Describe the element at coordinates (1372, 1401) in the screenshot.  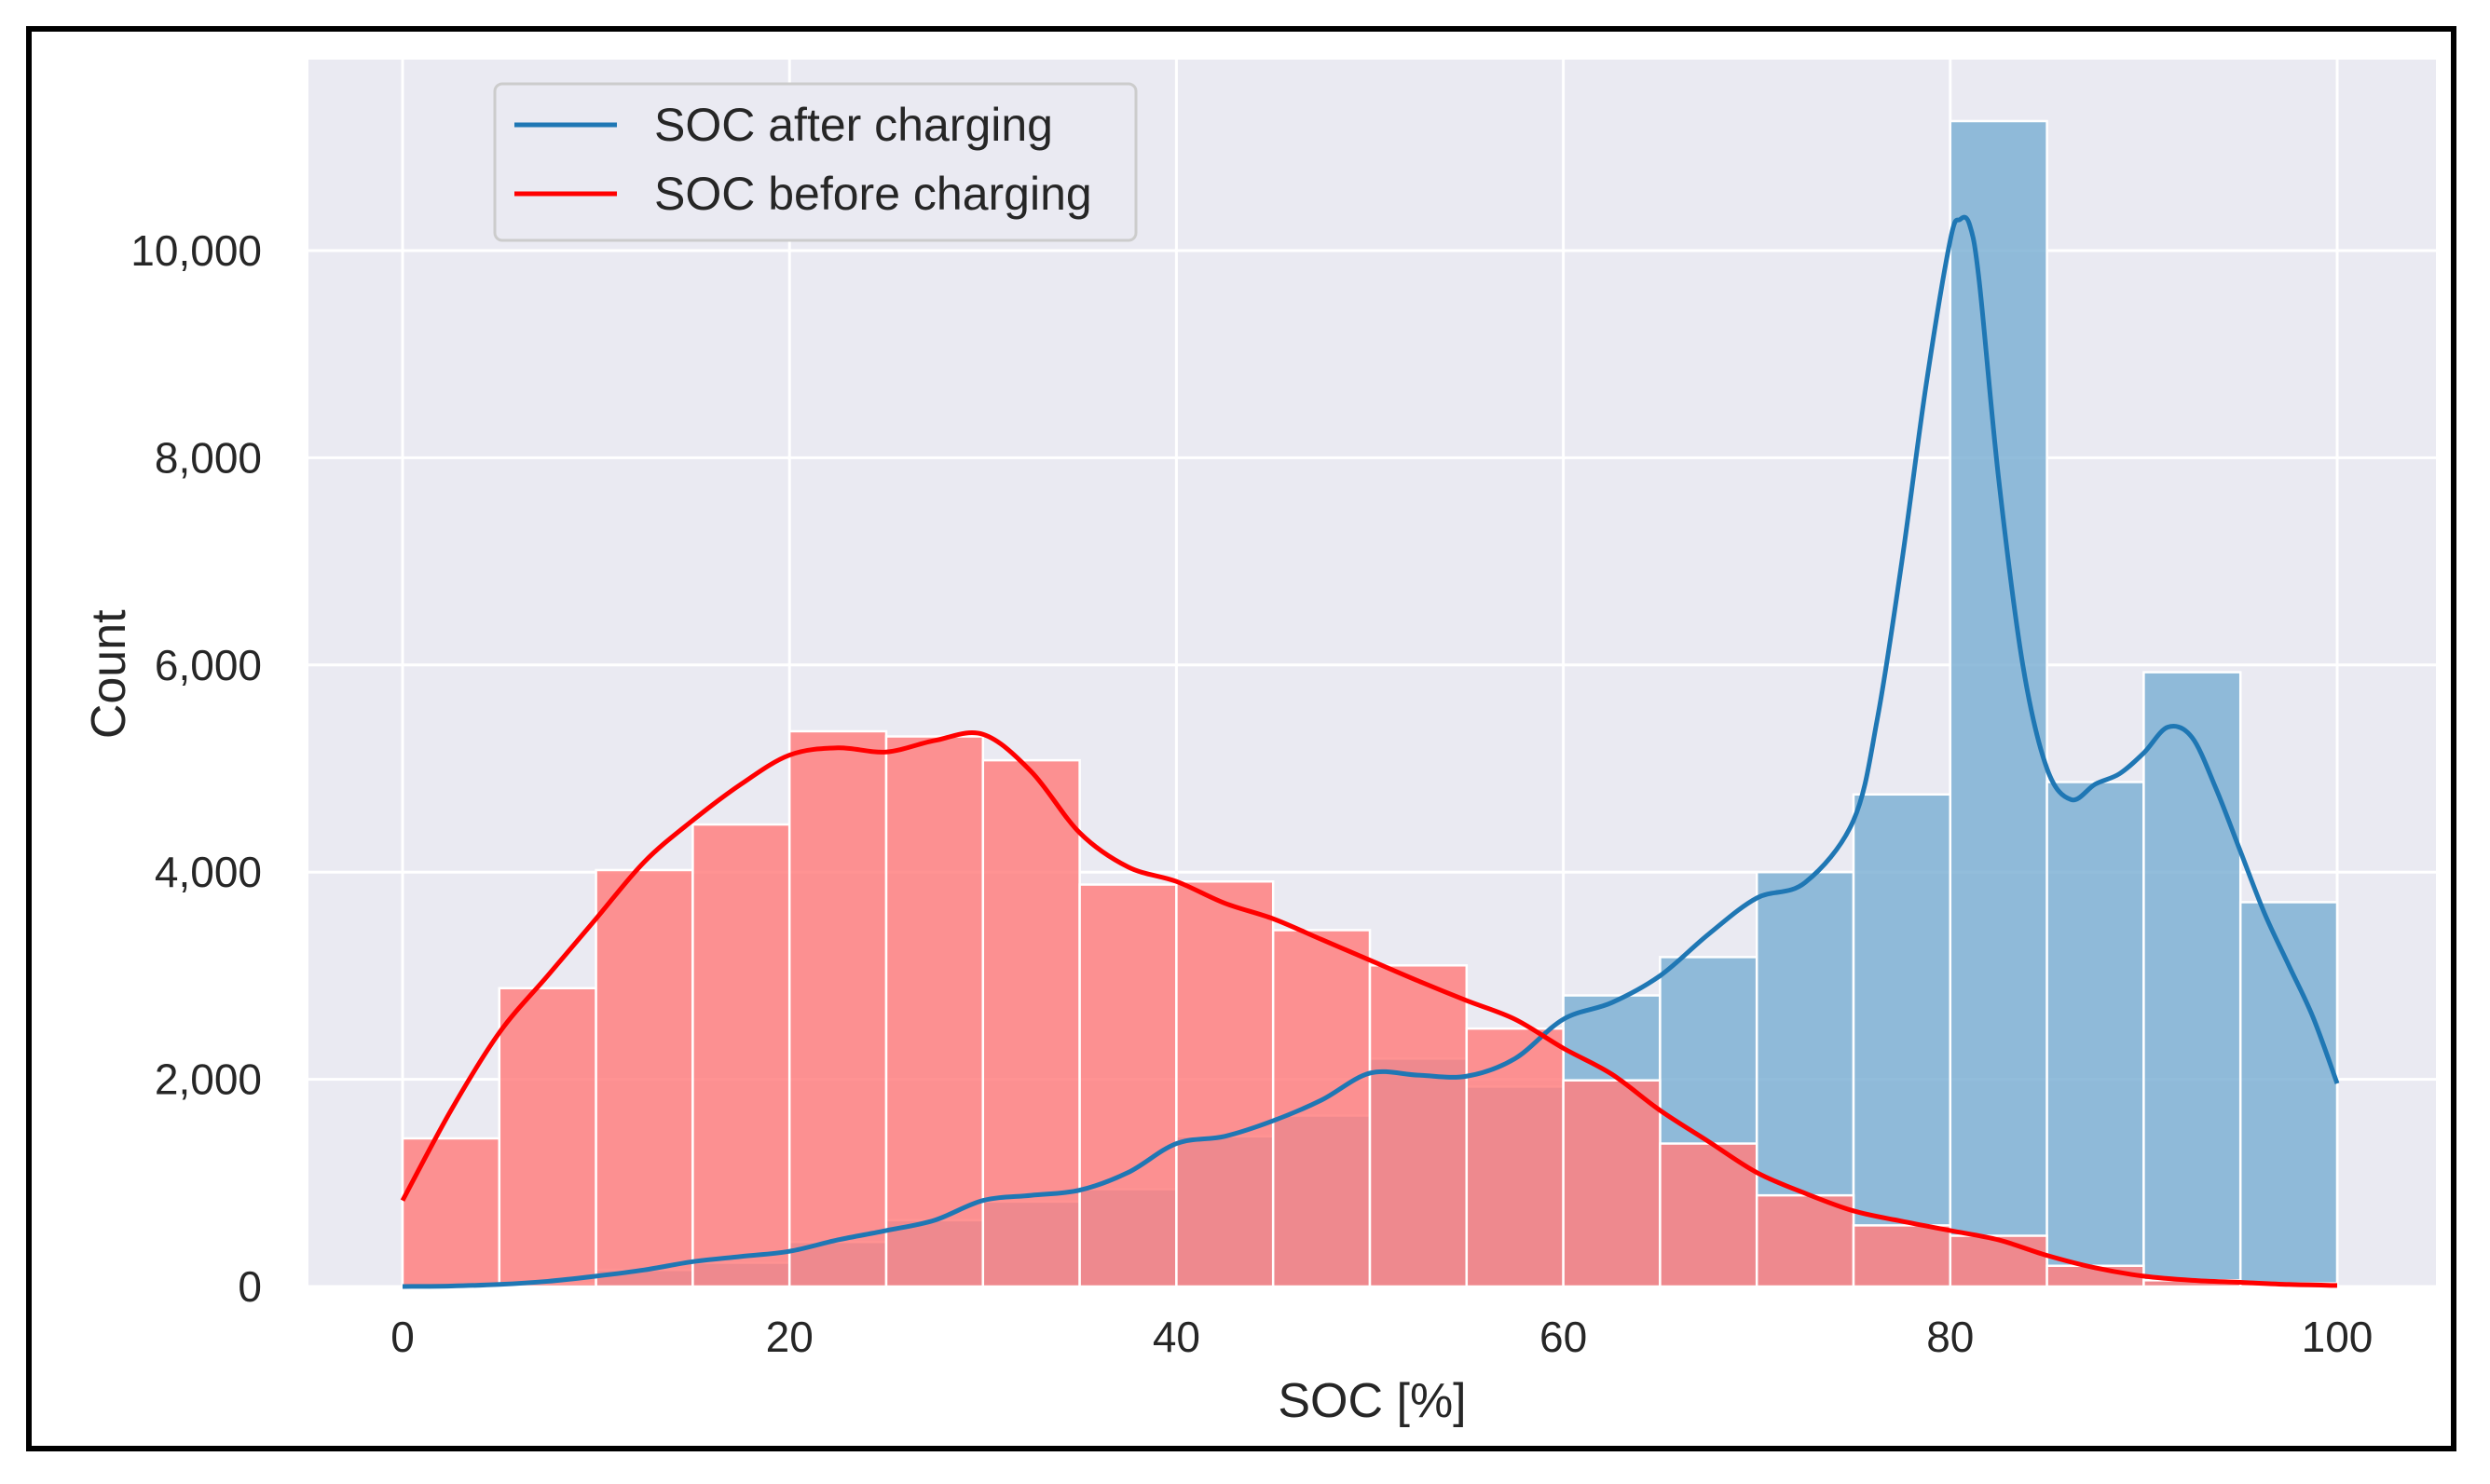
I see `x-axis-label: SOC [%]` at that location.